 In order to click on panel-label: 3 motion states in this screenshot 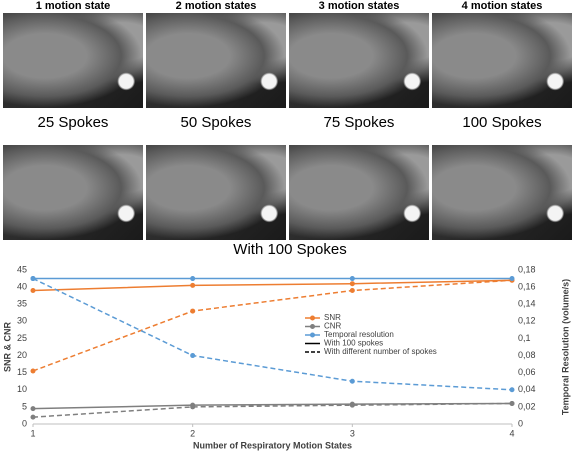, I will do `click(359, 6)`.